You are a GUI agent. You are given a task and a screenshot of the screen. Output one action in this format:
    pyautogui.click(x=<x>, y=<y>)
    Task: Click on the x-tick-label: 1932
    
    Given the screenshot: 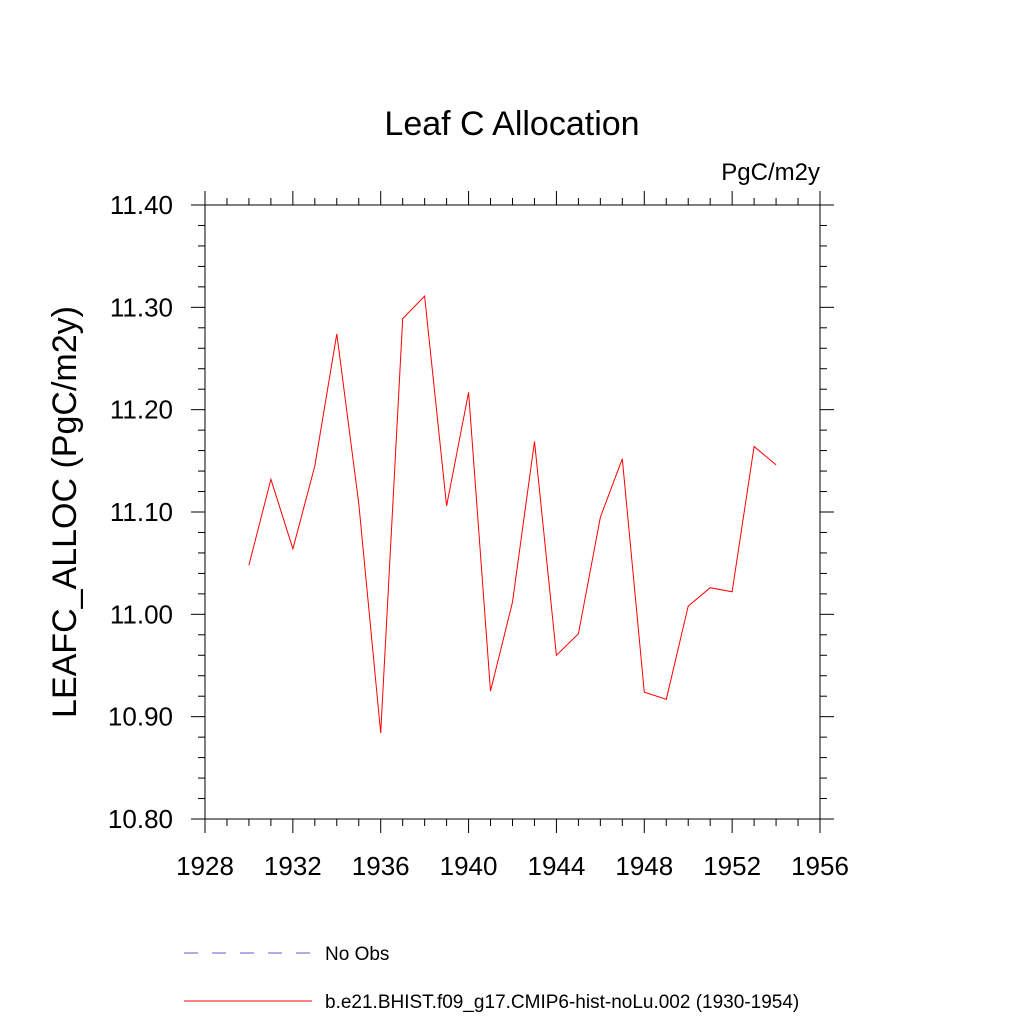 What is the action you would take?
    pyautogui.click(x=293, y=866)
    